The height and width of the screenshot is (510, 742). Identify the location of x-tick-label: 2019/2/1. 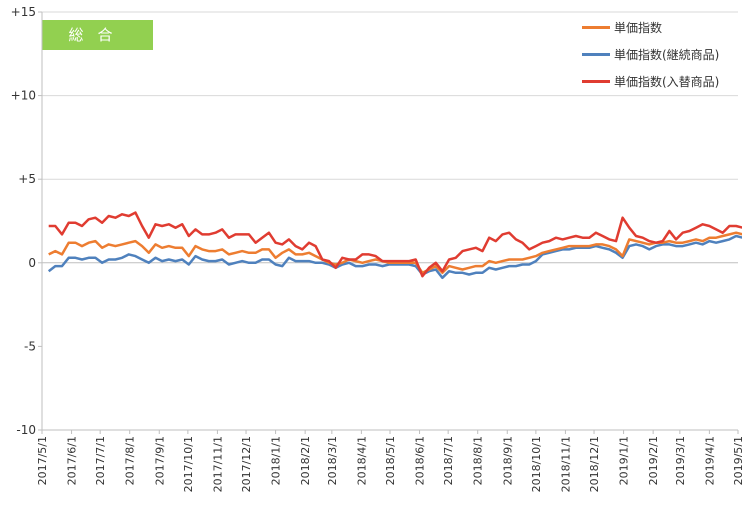
(653, 460).